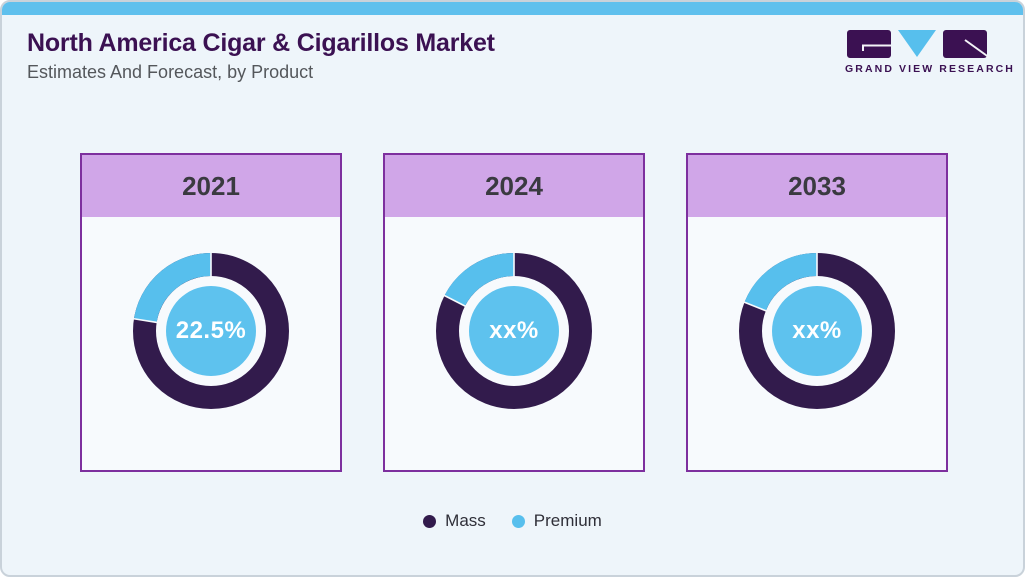 The height and width of the screenshot is (577, 1025). What do you see at coordinates (930, 69) in the screenshot?
I see `gvr-logo-text: GRAND VIEW RESEARCH` at bounding box center [930, 69].